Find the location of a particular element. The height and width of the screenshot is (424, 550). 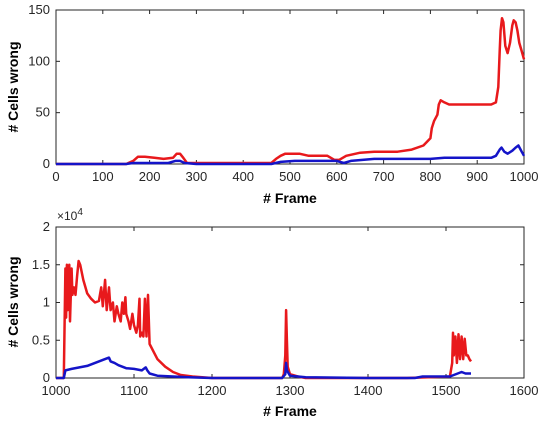

bottom-x-tick-label: 1400 is located at coordinates (368, 390).